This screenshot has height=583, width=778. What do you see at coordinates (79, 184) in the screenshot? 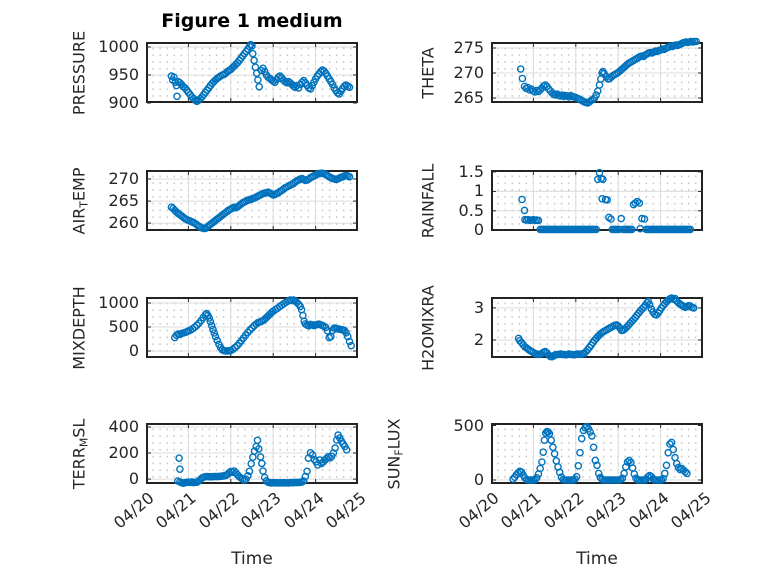
I see `y-axis-label-text: EMP` at bounding box center [79, 184].